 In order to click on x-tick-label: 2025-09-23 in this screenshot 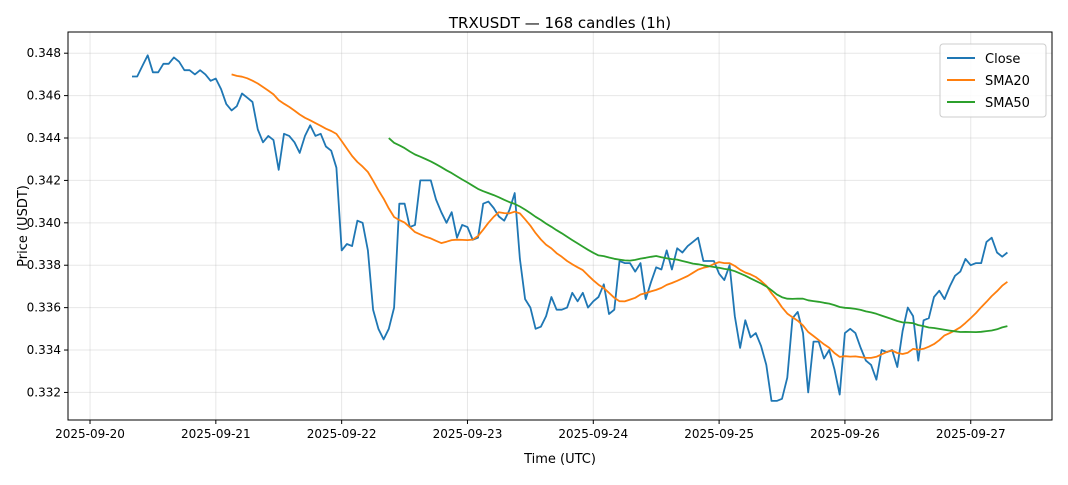, I will do `click(468, 434)`.